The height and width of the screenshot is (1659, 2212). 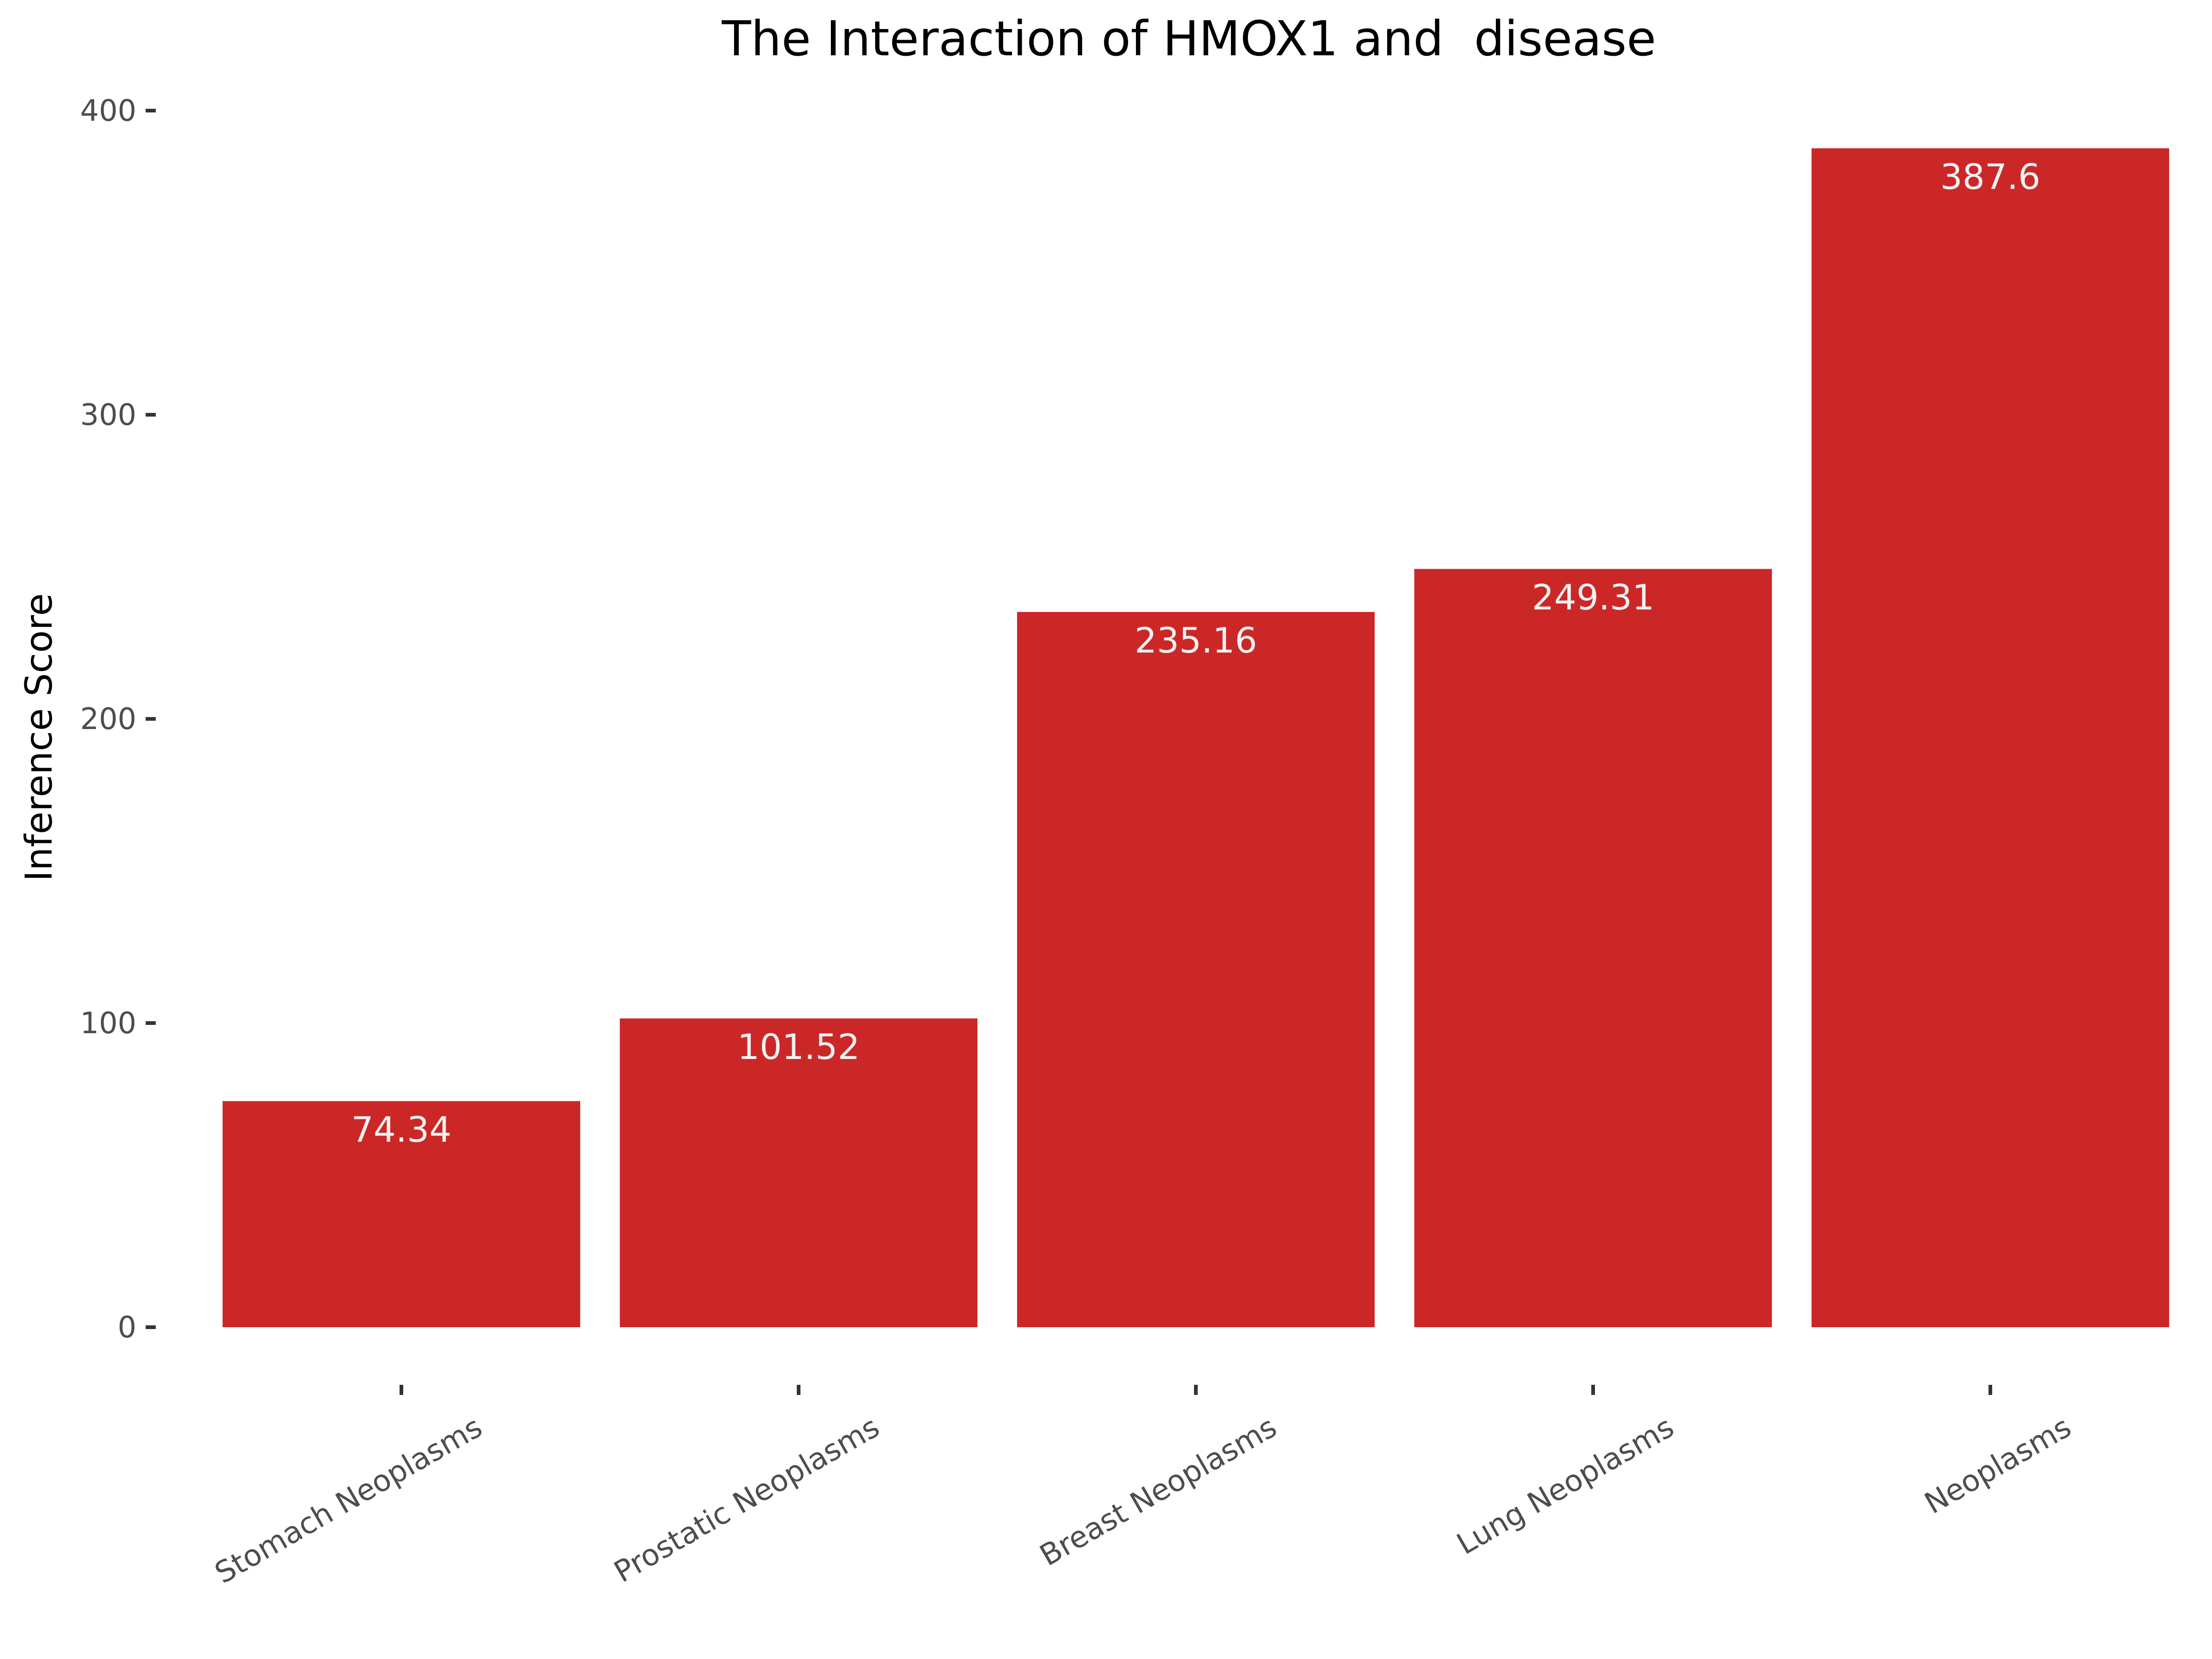 What do you see at coordinates (39, 737) in the screenshot?
I see `y-axis-label: Inference Score` at bounding box center [39, 737].